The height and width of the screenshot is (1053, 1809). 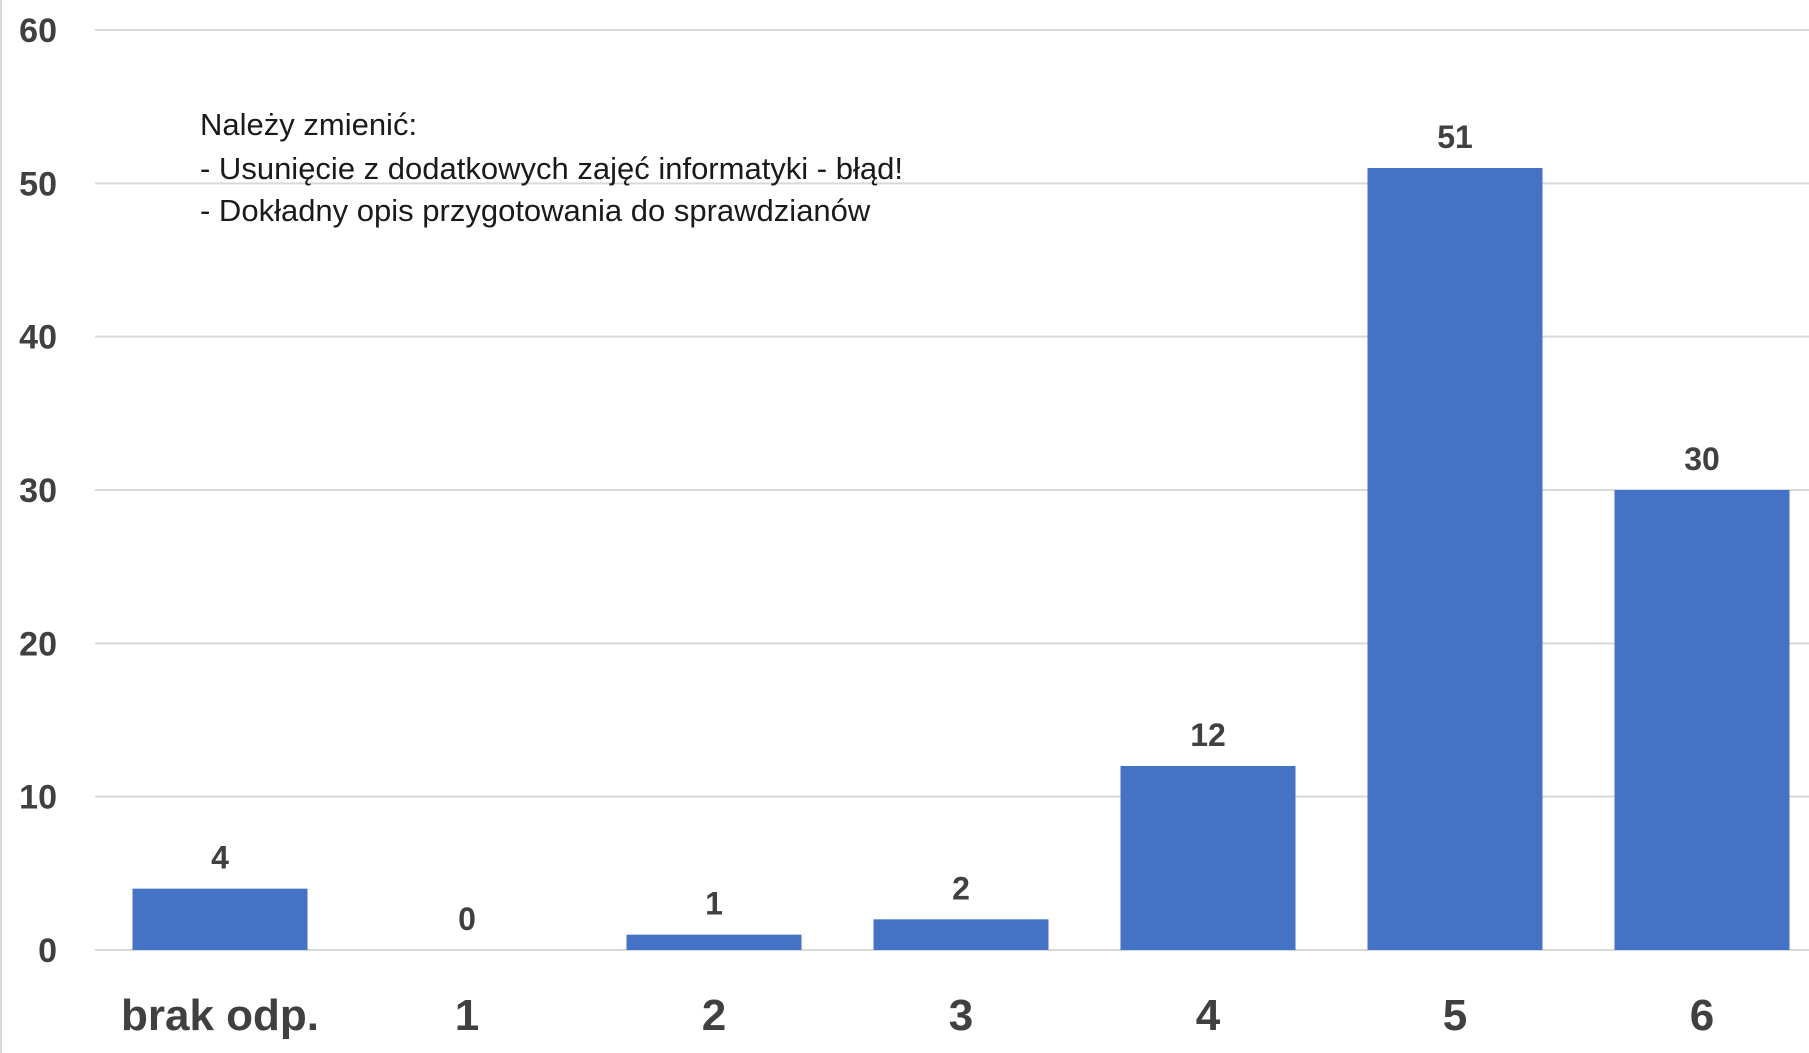 What do you see at coordinates (714, 904) in the screenshot?
I see `data-label-2: 1` at bounding box center [714, 904].